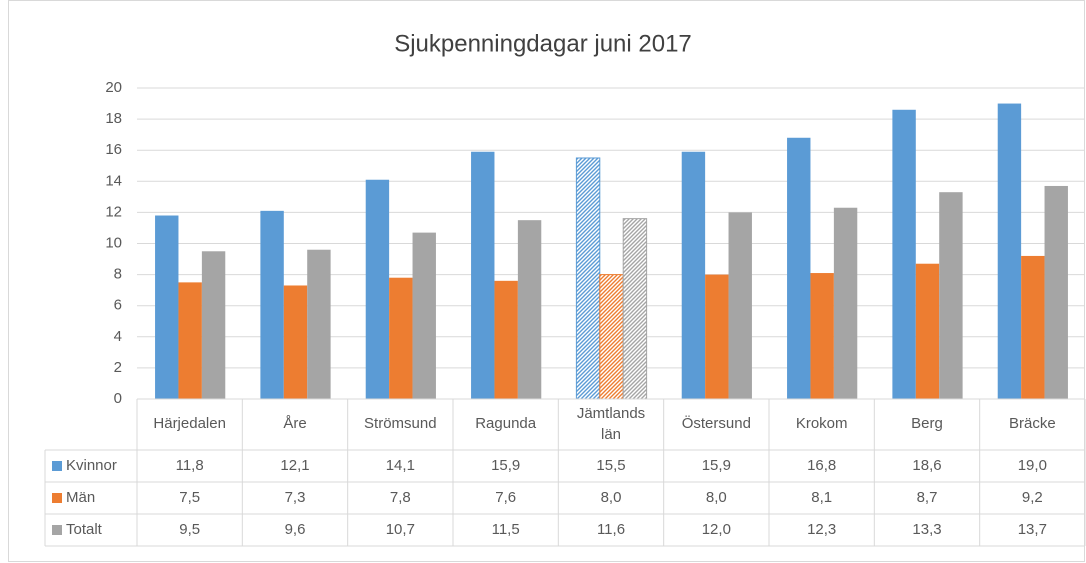 This screenshot has width=1086, height=563. I want to click on table-value: 11,5, so click(506, 529).